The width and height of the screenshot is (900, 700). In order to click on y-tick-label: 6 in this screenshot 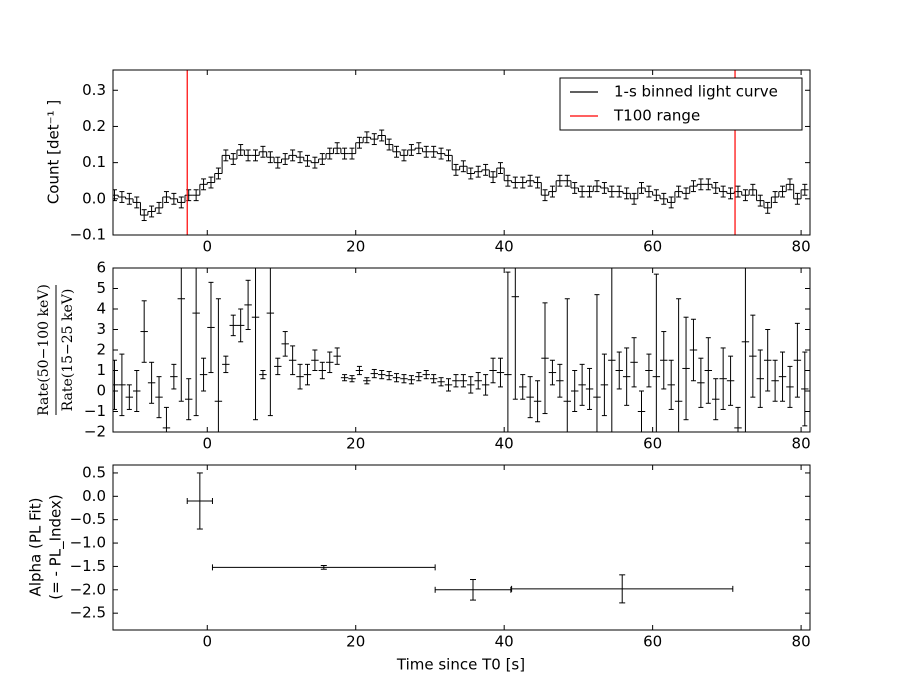, I will do `click(101, 268)`.